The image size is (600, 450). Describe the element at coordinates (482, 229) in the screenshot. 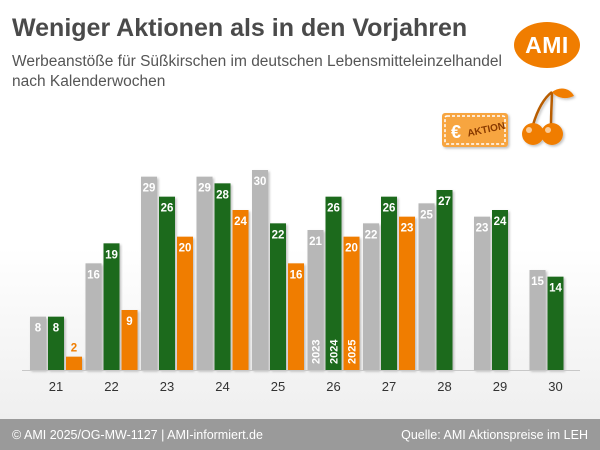

I see `value-label-2023-kw29: 23` at that location.